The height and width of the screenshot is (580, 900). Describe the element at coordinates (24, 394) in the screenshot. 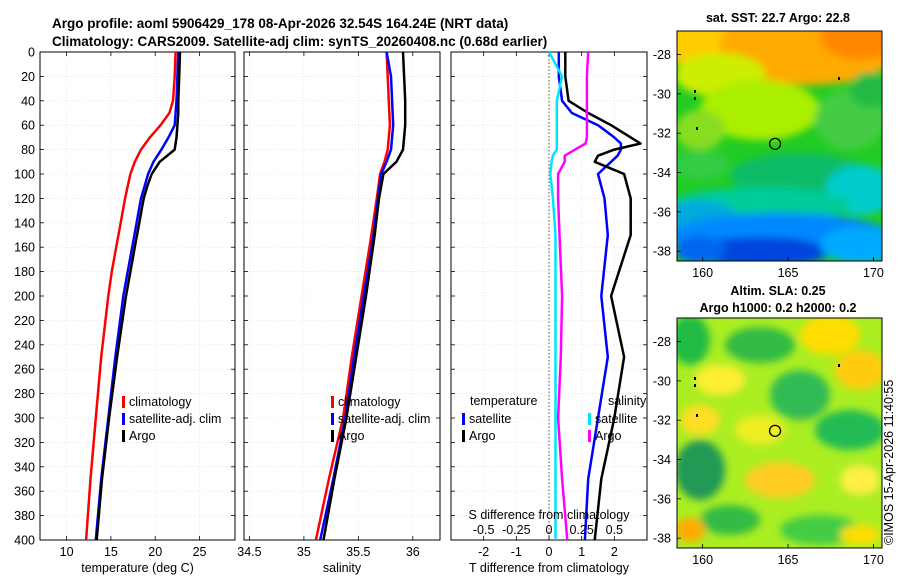

I see `y-tick-label: 280` at that location.